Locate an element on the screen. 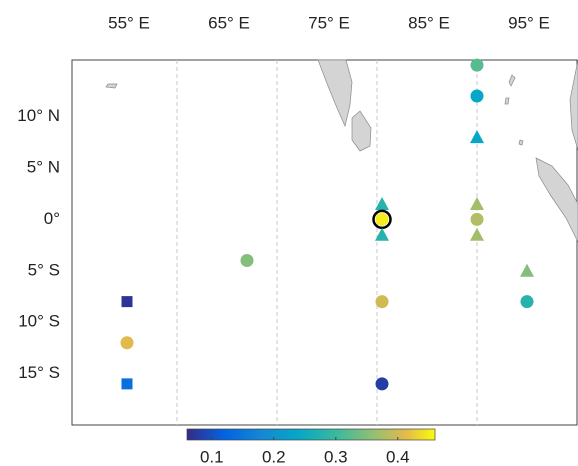  colorbar-label: 0.2 is located at coordinates (274, 456).